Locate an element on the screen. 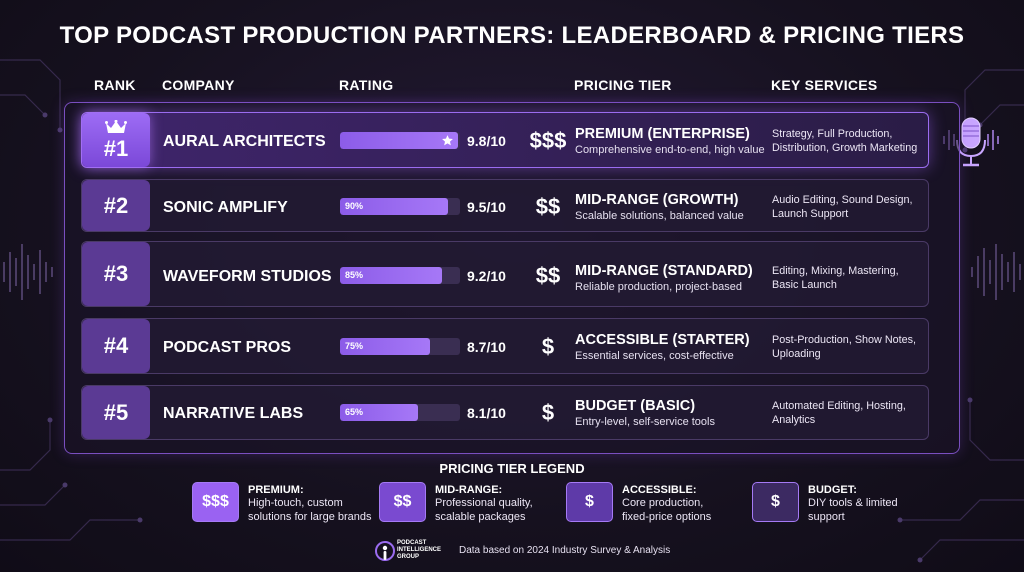  rating-bar: 75% is located at coordinates (400, 346).